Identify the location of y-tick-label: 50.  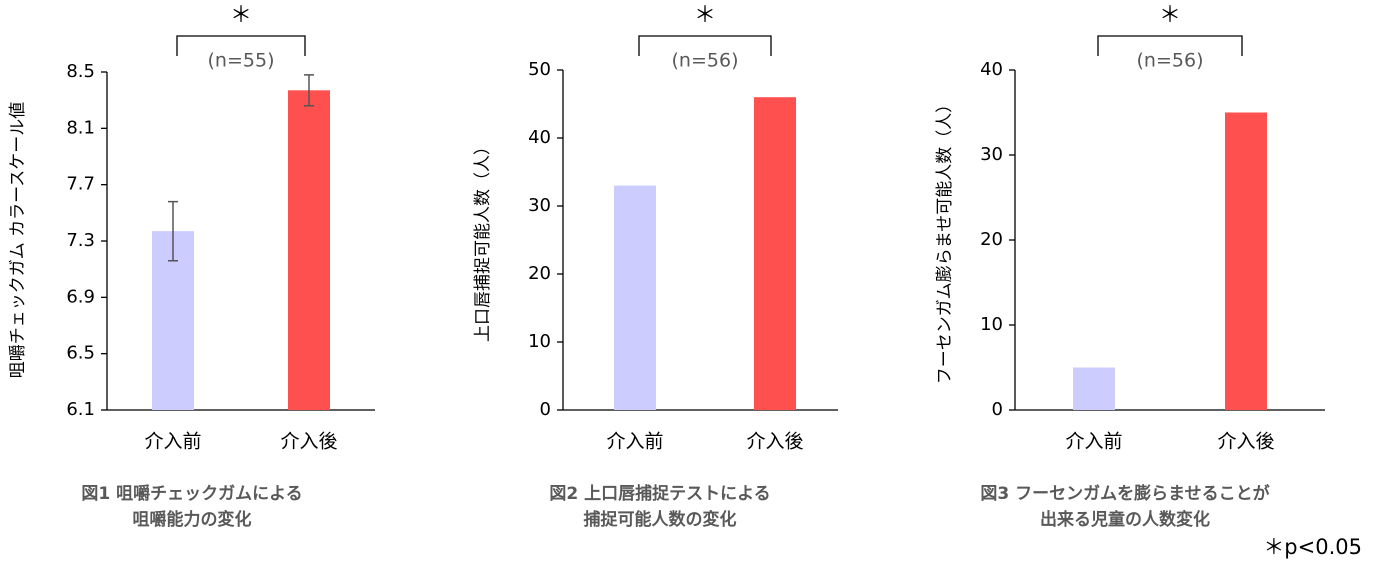
(539, 69).